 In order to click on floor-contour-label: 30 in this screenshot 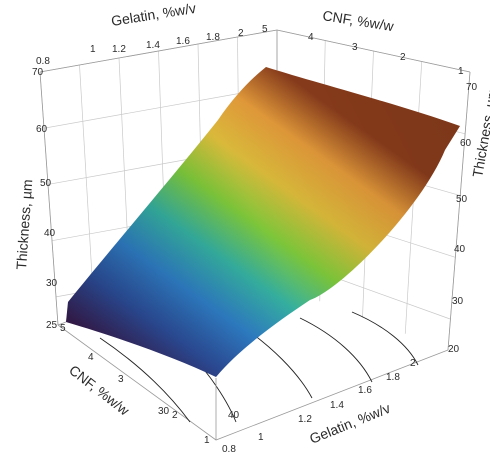, I will do `click(164, 411)`.